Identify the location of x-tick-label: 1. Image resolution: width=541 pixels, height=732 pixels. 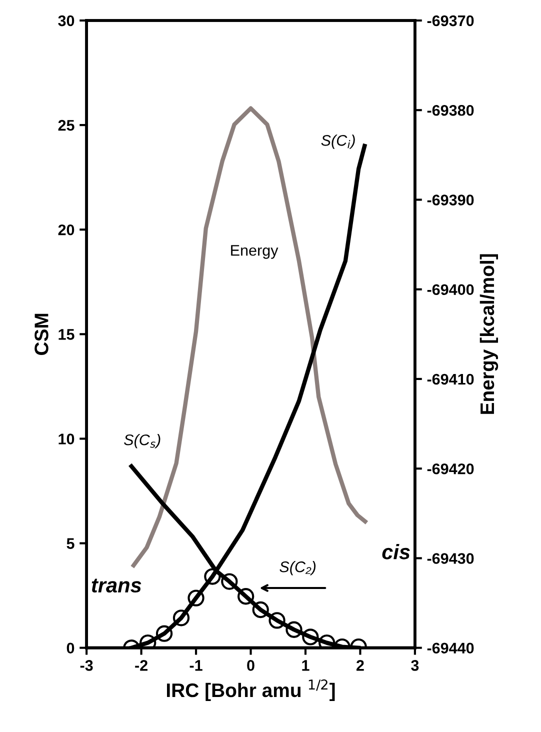
(306, 665).